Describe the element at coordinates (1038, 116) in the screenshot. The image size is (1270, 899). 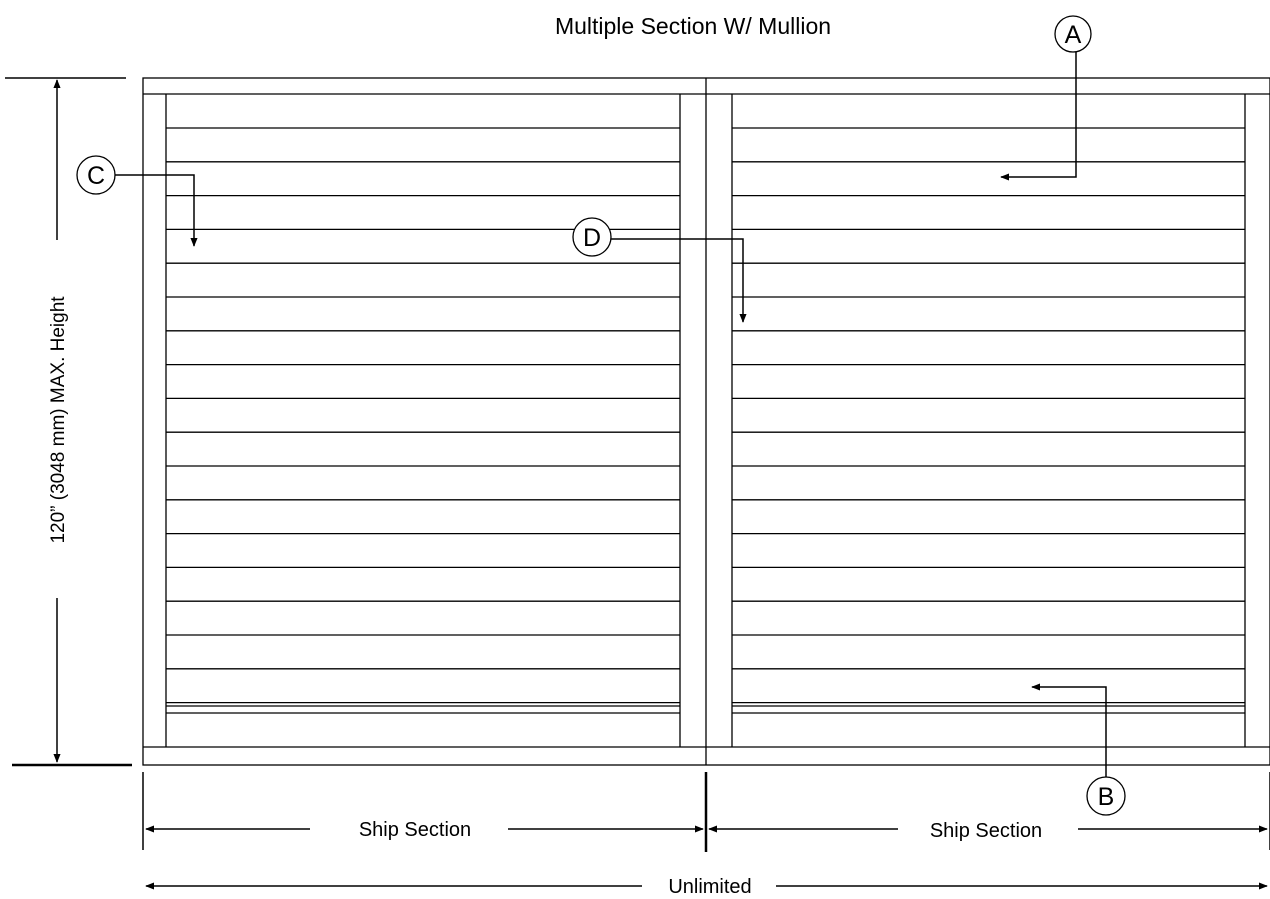
I see `callout-a-leader` at that location.